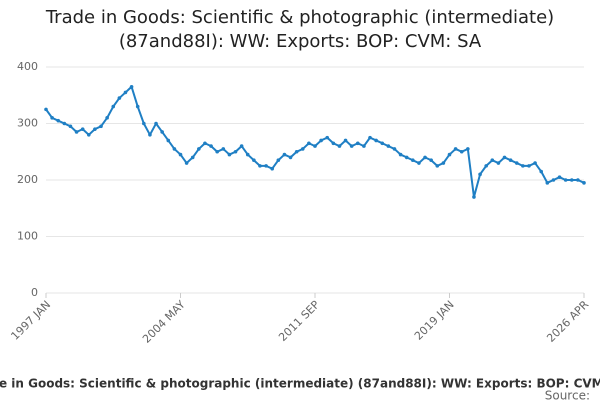  Describe the element at coordinates (27, 66) in the screenshot. I see `y-tick-label: 400` at that location.